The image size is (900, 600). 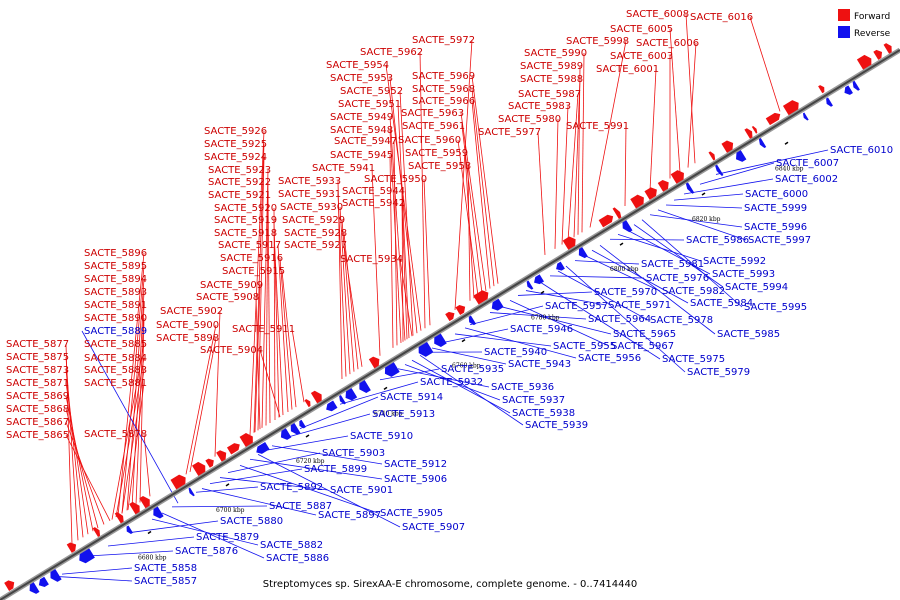 What do you see at coordinates (381, 436) in the screenshot?
I see `reverse-gene-label: SACTE_5910` at bounding box center [381, 436].